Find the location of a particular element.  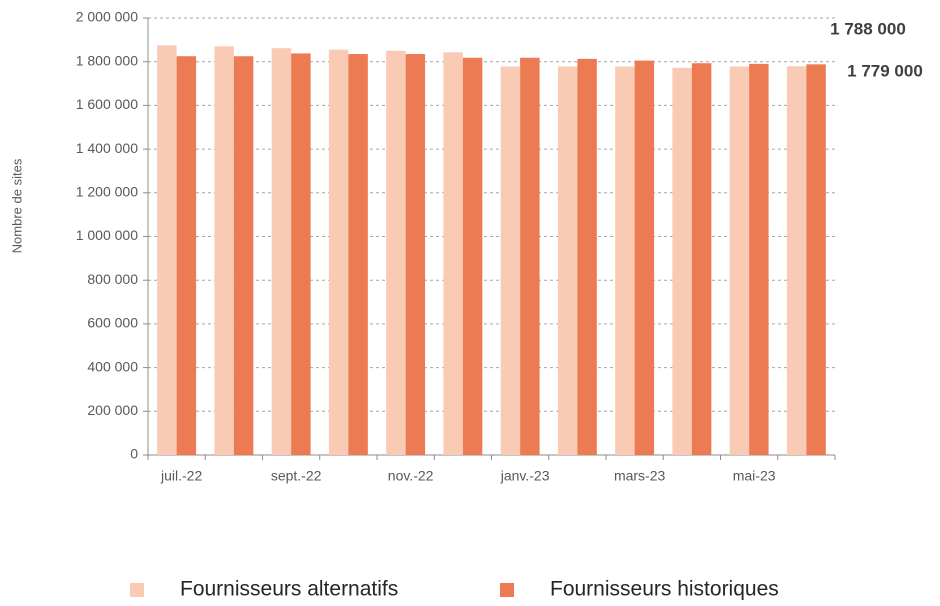

y-tick-label: 600 000 is located at coordinates (112, 323).